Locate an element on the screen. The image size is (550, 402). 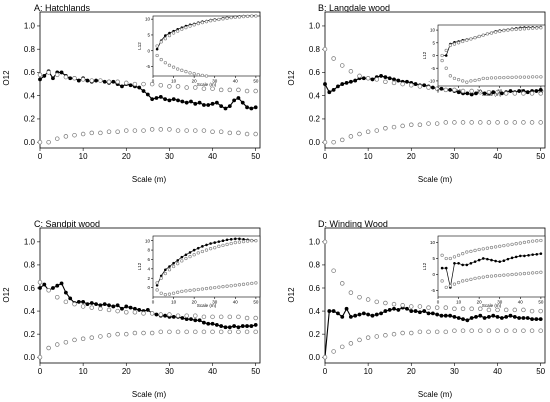
y-tick-label: 10 is located at coordinates (433, 242).